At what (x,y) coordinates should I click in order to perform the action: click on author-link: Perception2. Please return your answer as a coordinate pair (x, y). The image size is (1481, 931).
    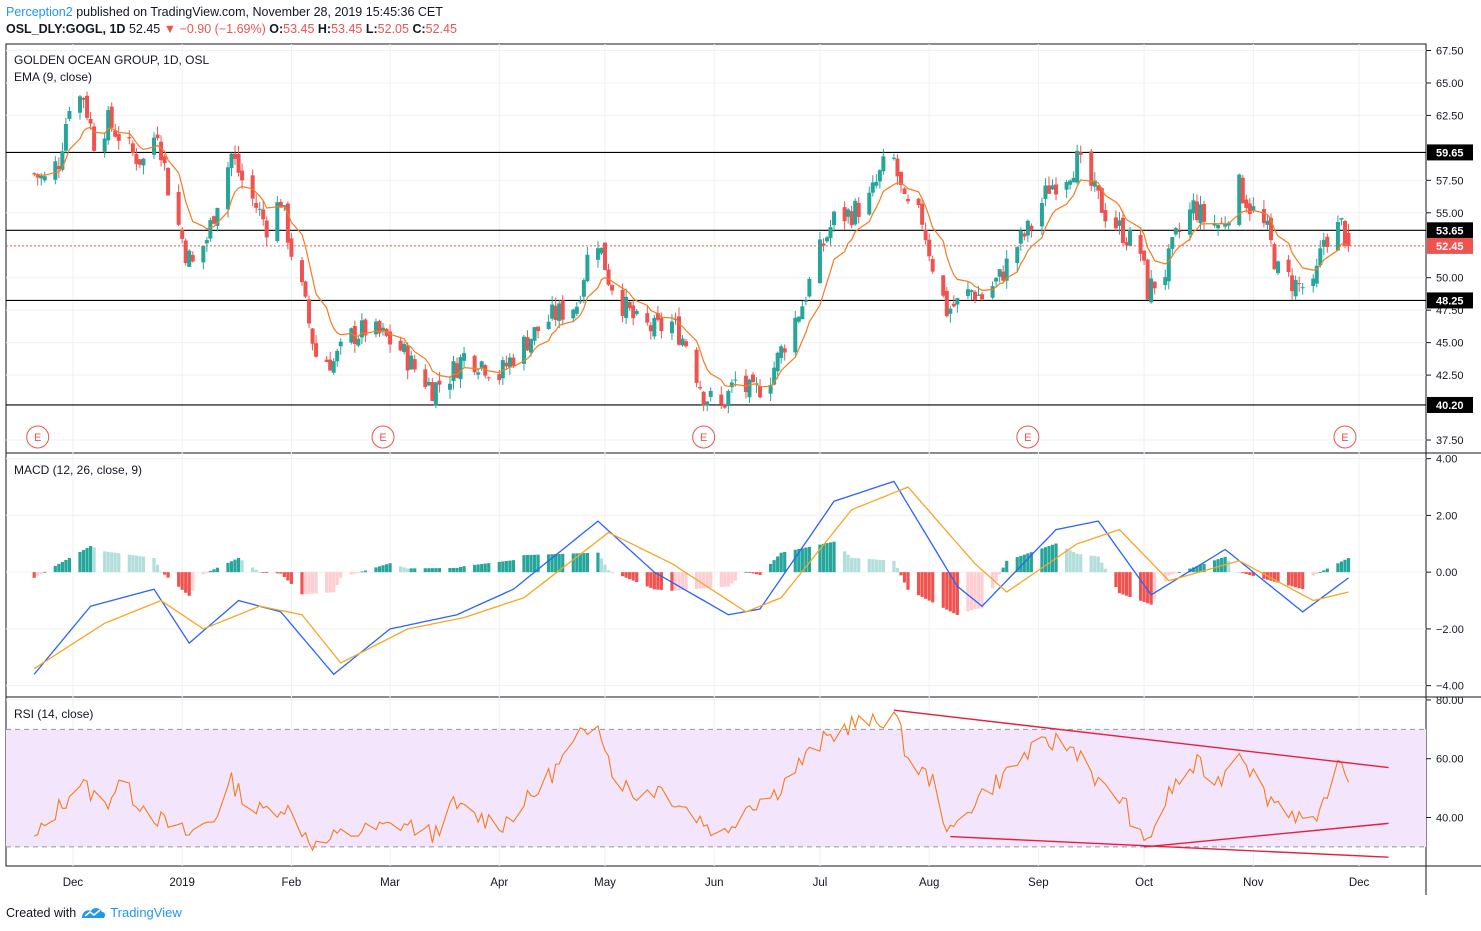
    Looking at the image, I should click on (39, 12).